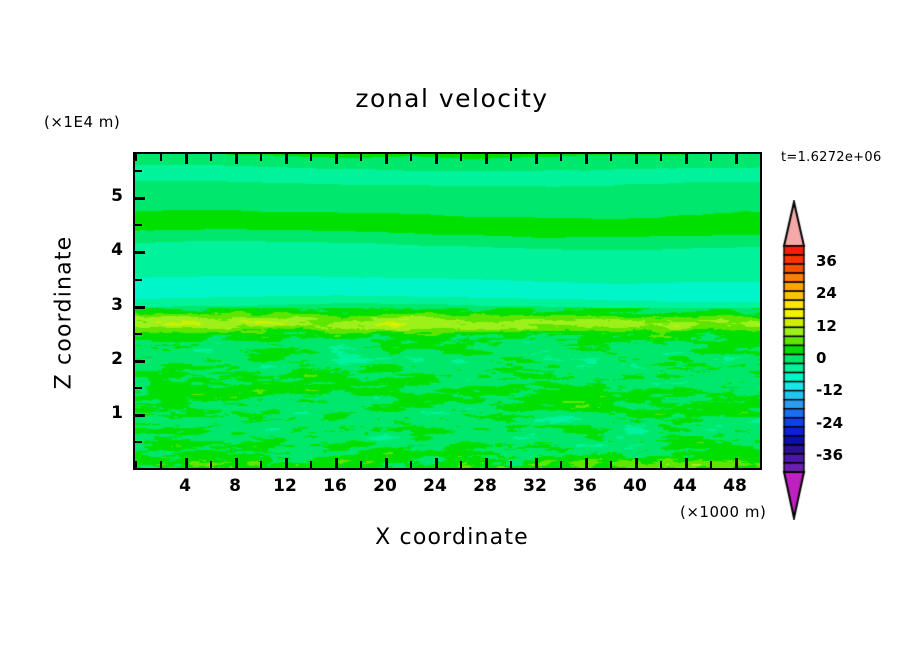  I want to click on x-axis-units-label: (×1000 m), so click(723, 512).